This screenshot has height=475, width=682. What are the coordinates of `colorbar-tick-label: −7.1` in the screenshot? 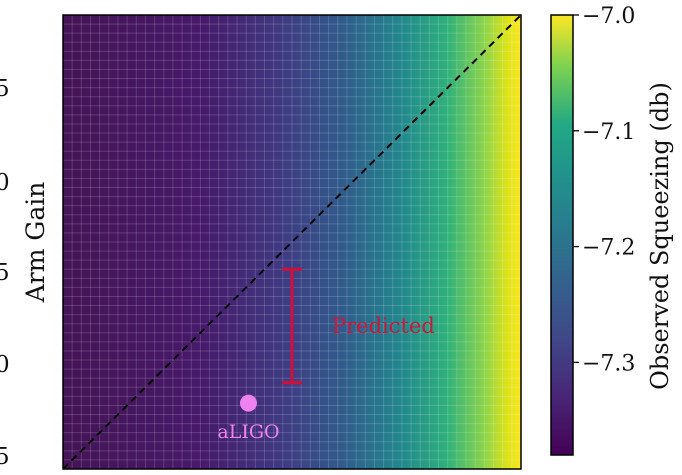 It's located at (608, 132).